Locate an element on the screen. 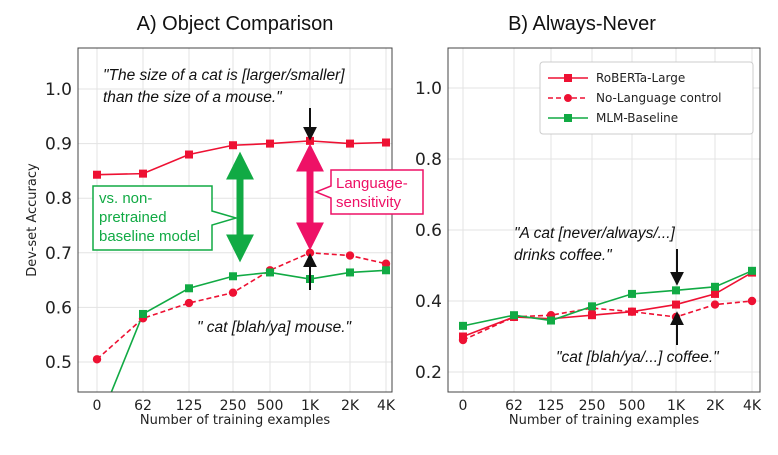 The height and width of the screenshot is (455, 778). callout-baseline: vs. non- pretrained baseline model is located at coordinates (165, 218).